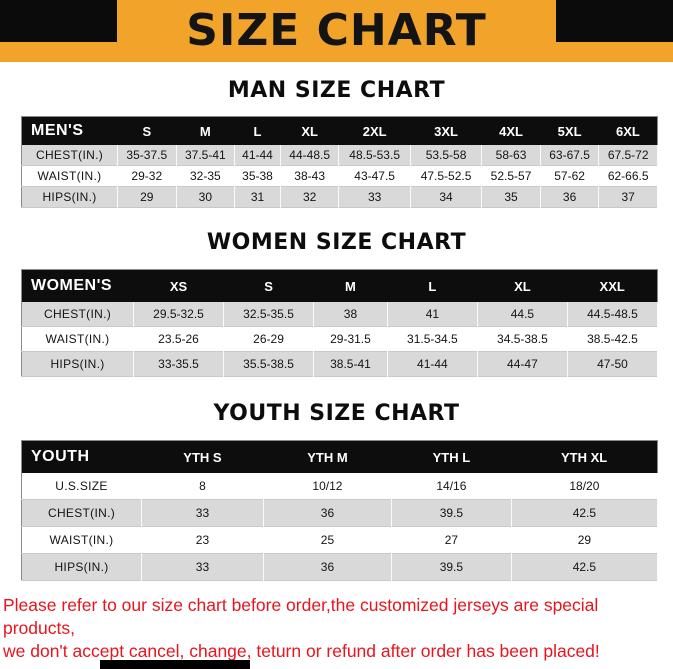 This screenshot has height=669, width=673. I want to click on size-value: 53.5-58, so click(446, 155).